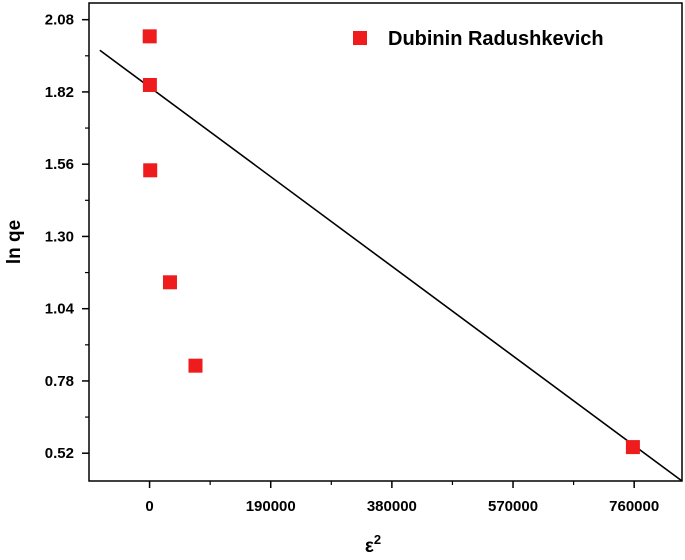  I want to click on y-tick-label: 2.08, so click(59, 20).